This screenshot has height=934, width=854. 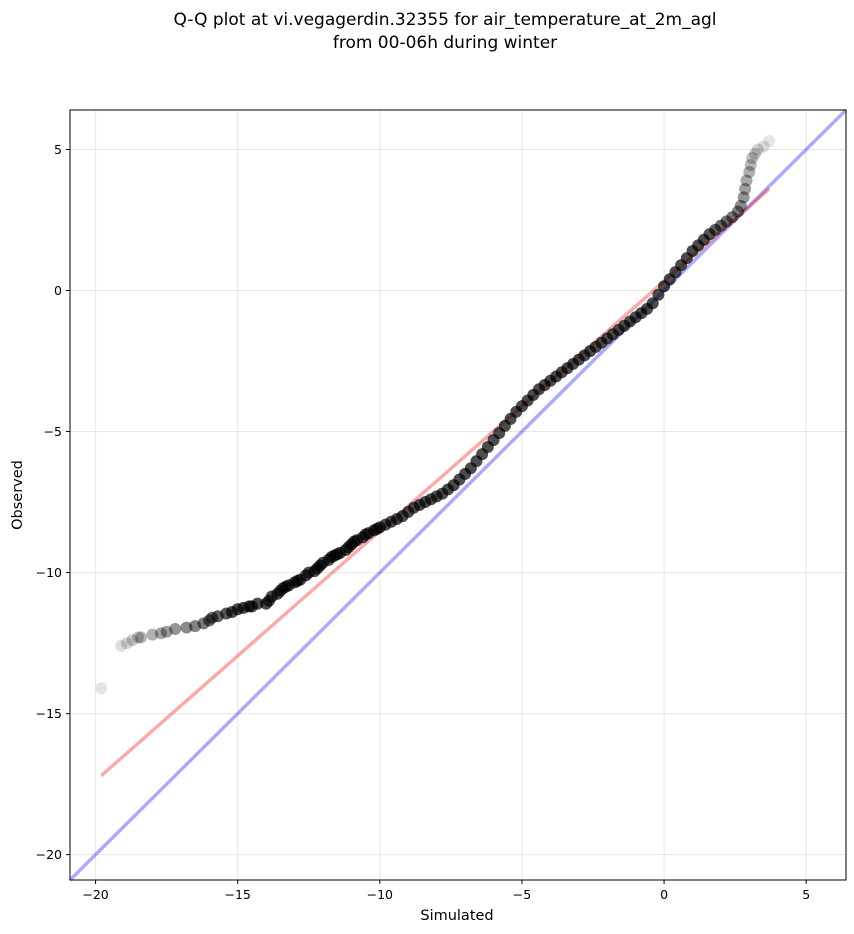 I want to click on y-tick-label: 5, so click(x=58, y=149).